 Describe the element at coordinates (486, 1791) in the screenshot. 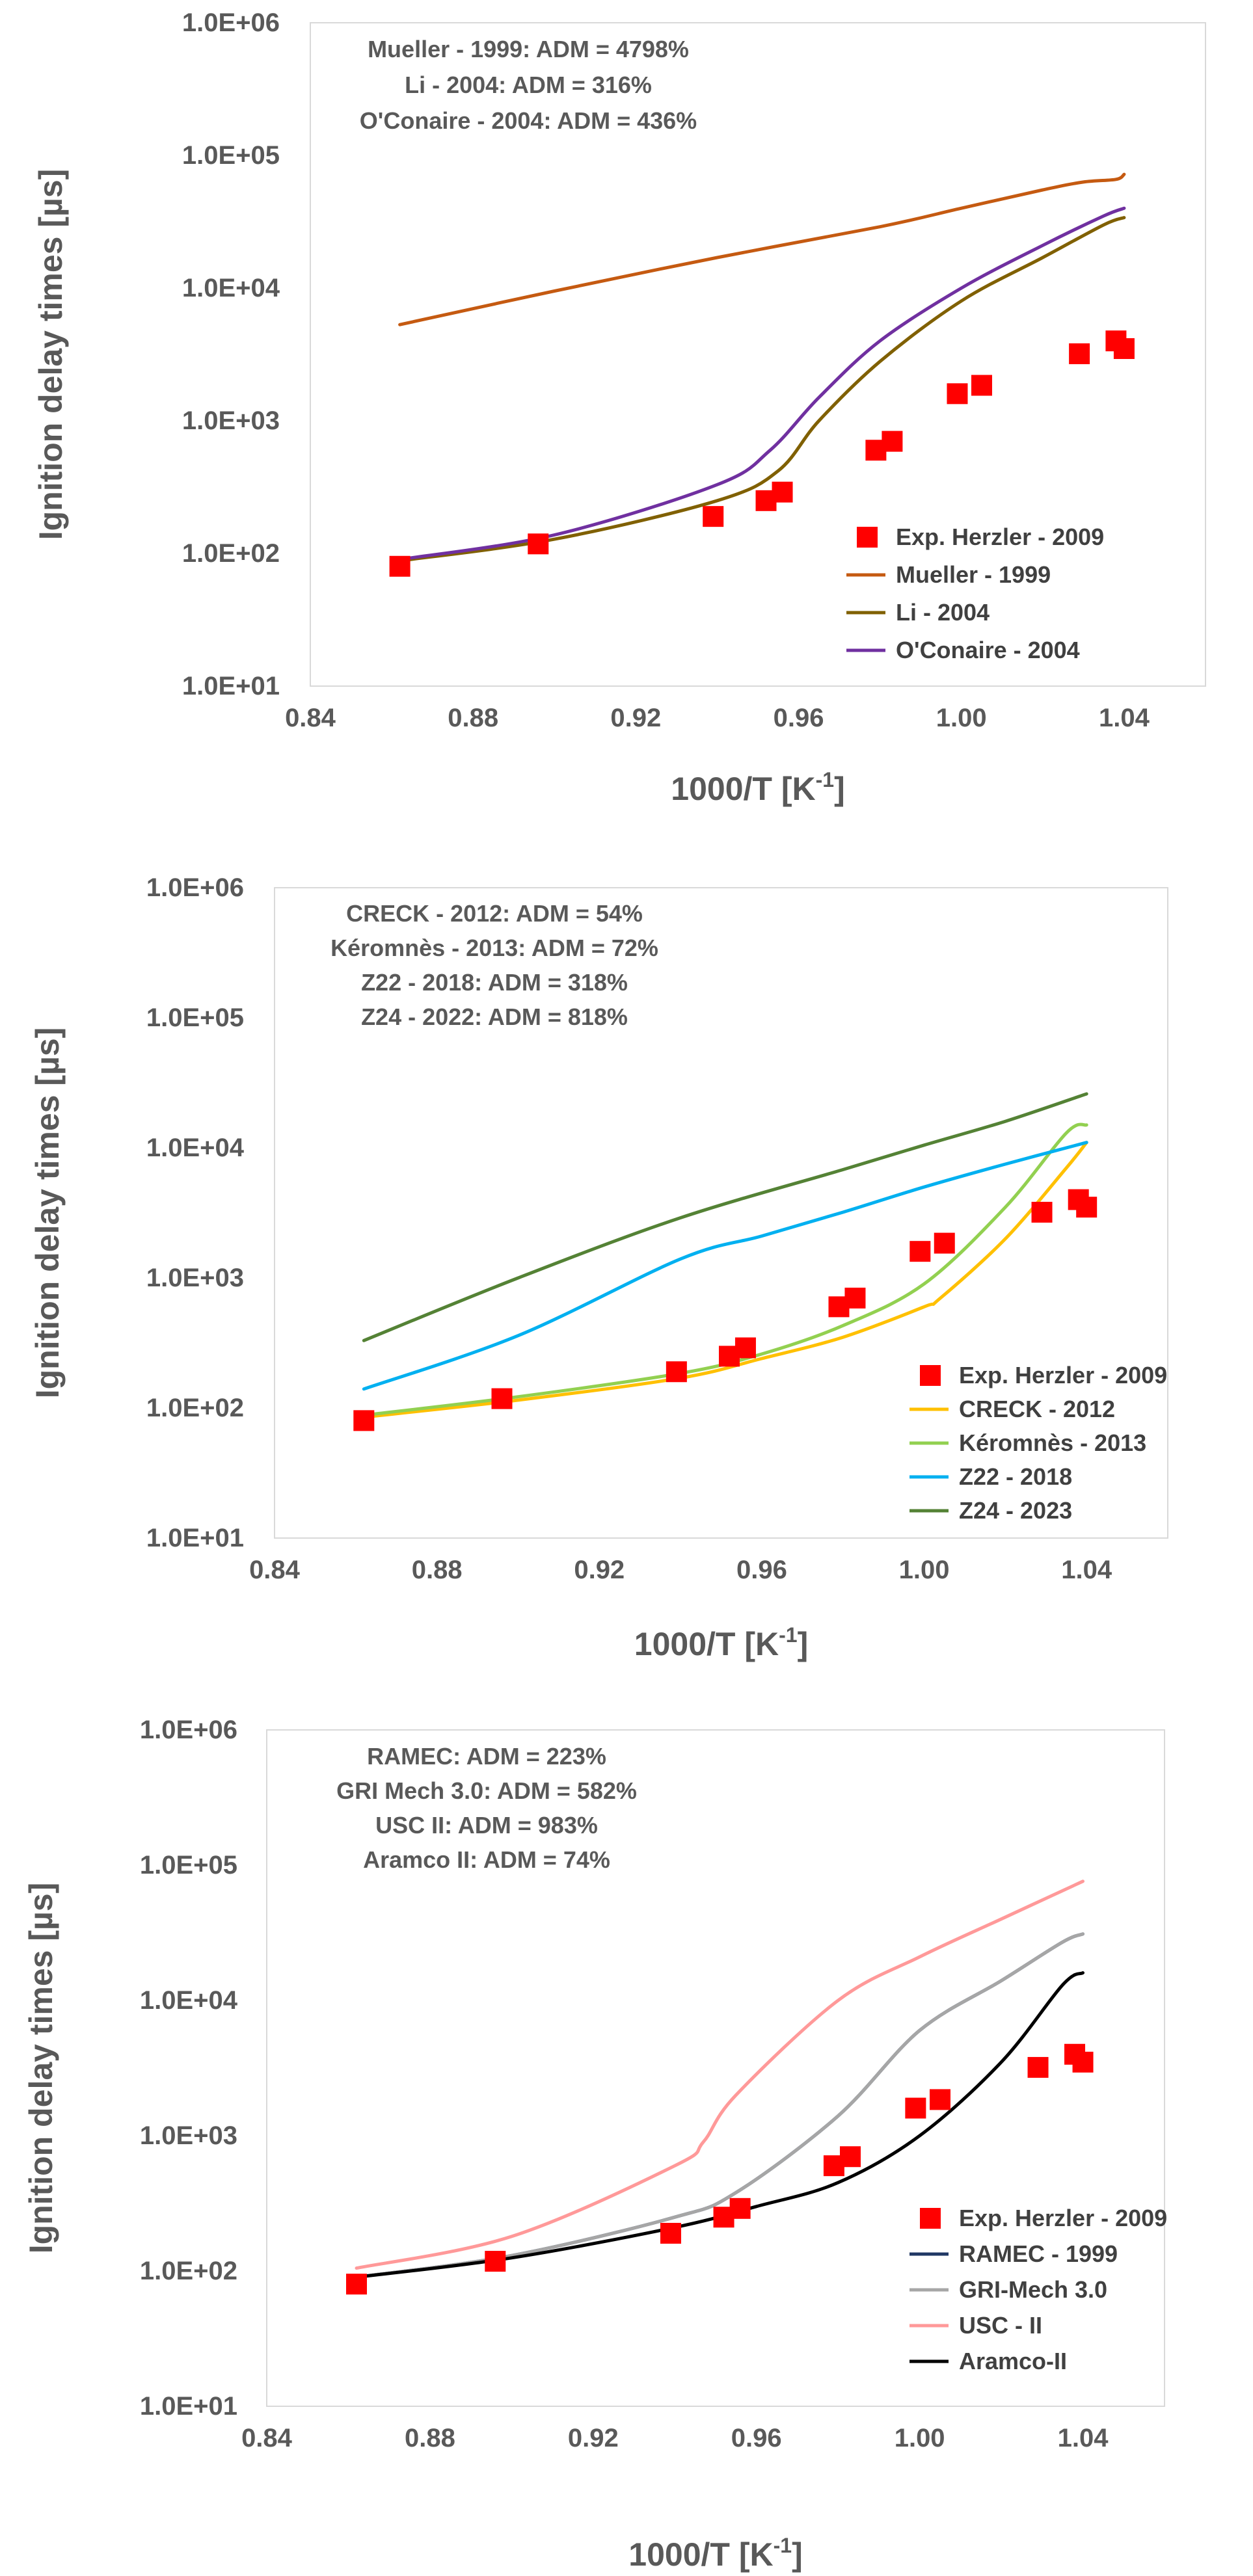

I see `adm-annotation: GRI Mech 3.0: ADM = 582%` at that location.